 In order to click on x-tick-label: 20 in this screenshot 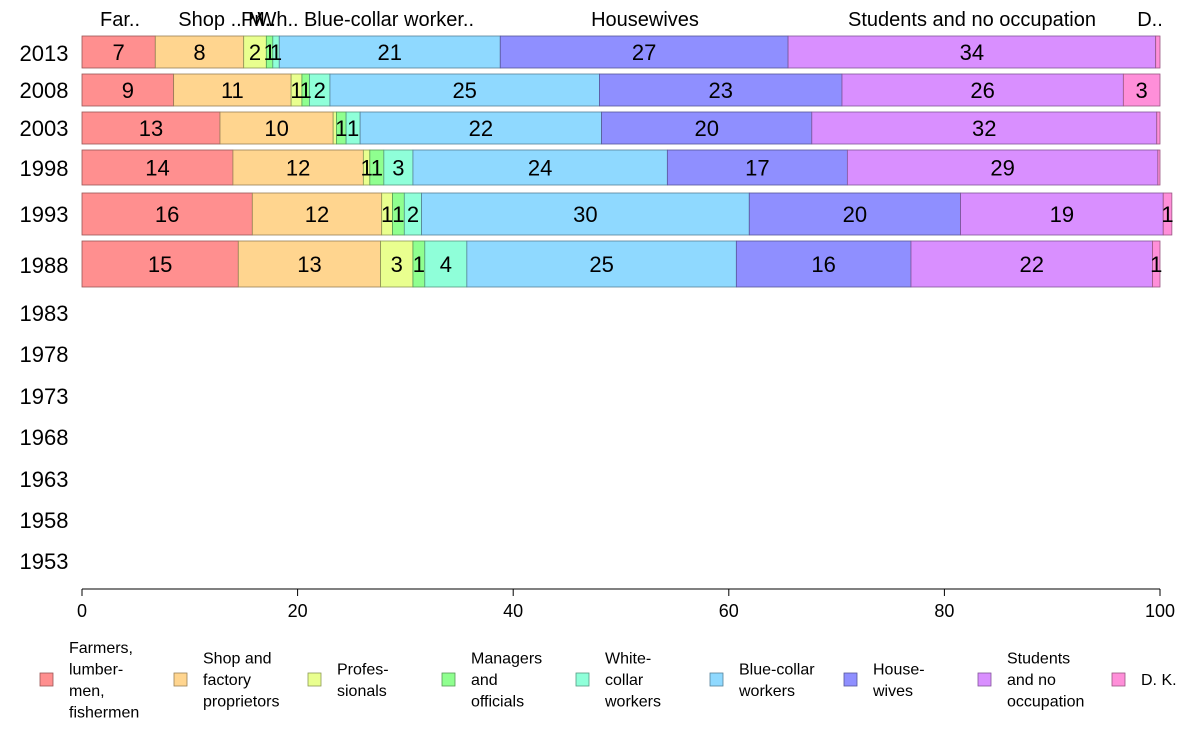, I will do `click(298, 611)`.